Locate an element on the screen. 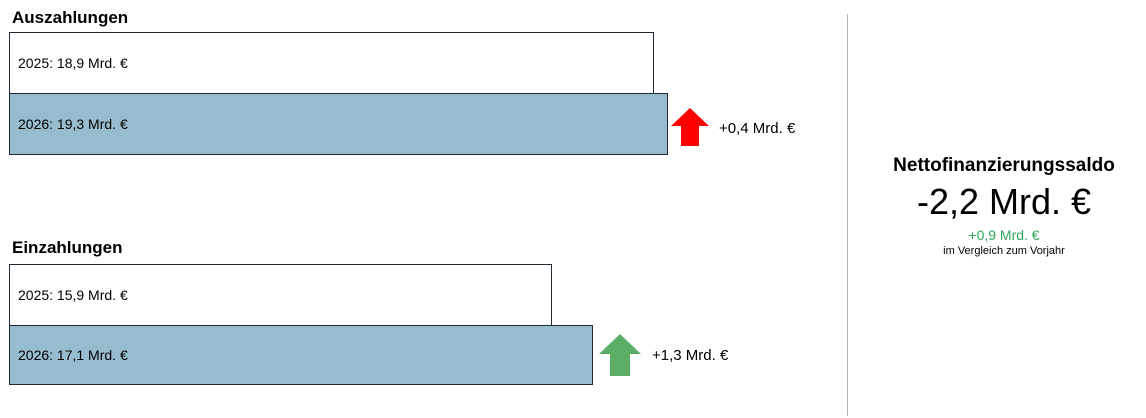 The width and height of the screenshot is (1146, 418). bar-einzahlungen-2026: 2026: 17,1 Mrd. € is located at coordinates (301, 355).